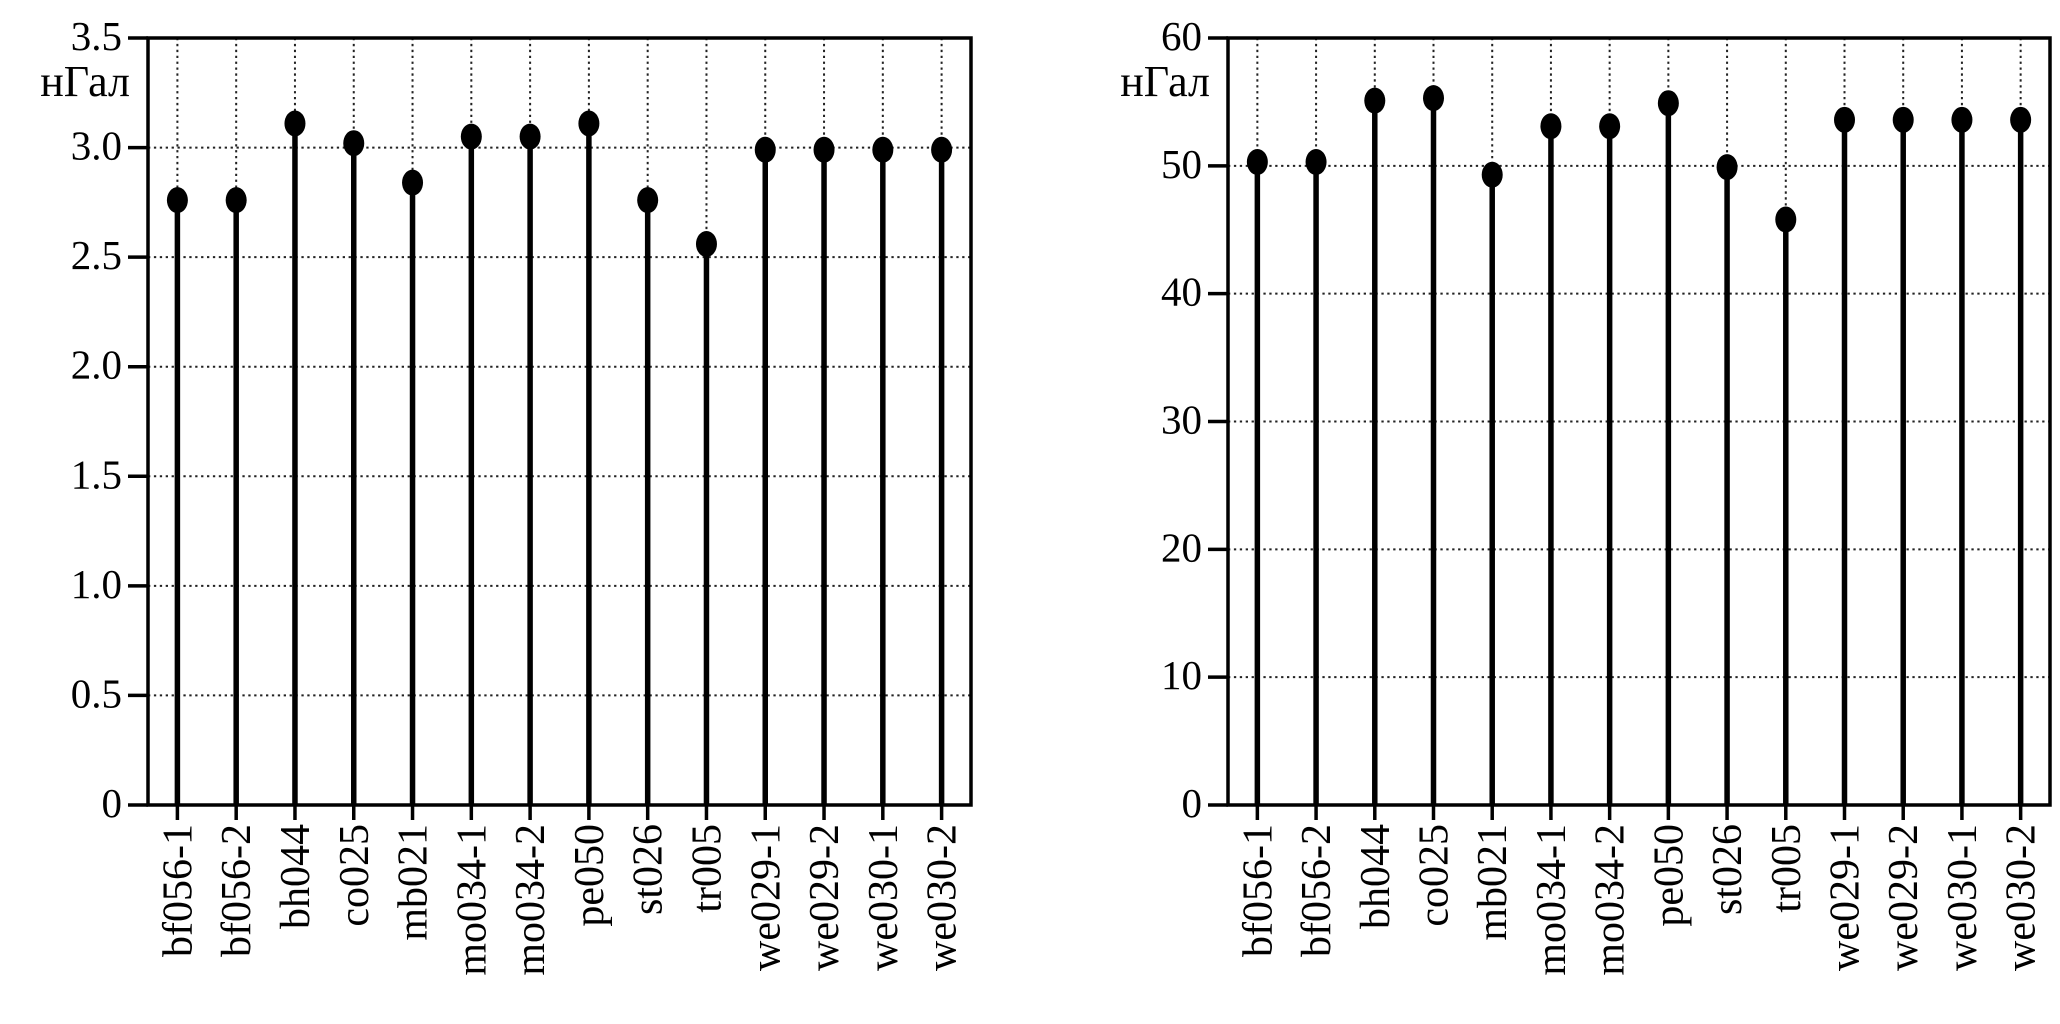 Image resolution: width=2060 pixels, height=1024 pixels. What do you see at coordinates (1181, 36) in the screenshot?
I see `y-tick-label: 60` at bounding box center [1181, 36].